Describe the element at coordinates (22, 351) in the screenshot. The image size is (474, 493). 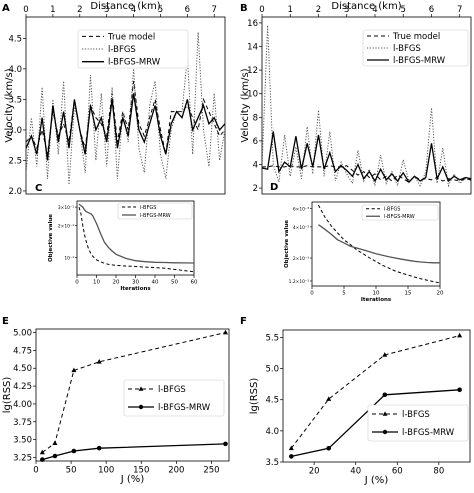
I see `y-tick-label: 4.75` at that location.